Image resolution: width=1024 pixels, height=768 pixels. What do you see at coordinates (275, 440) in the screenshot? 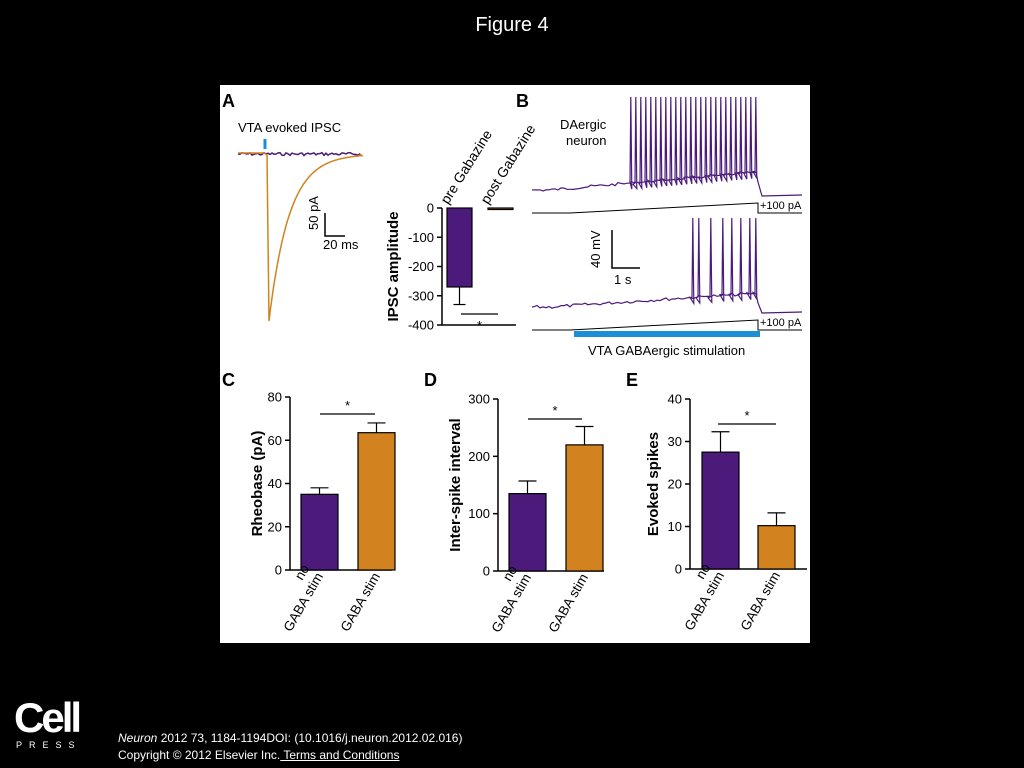
I see `y-tick-label: 60` at bounding box center [275, 440].